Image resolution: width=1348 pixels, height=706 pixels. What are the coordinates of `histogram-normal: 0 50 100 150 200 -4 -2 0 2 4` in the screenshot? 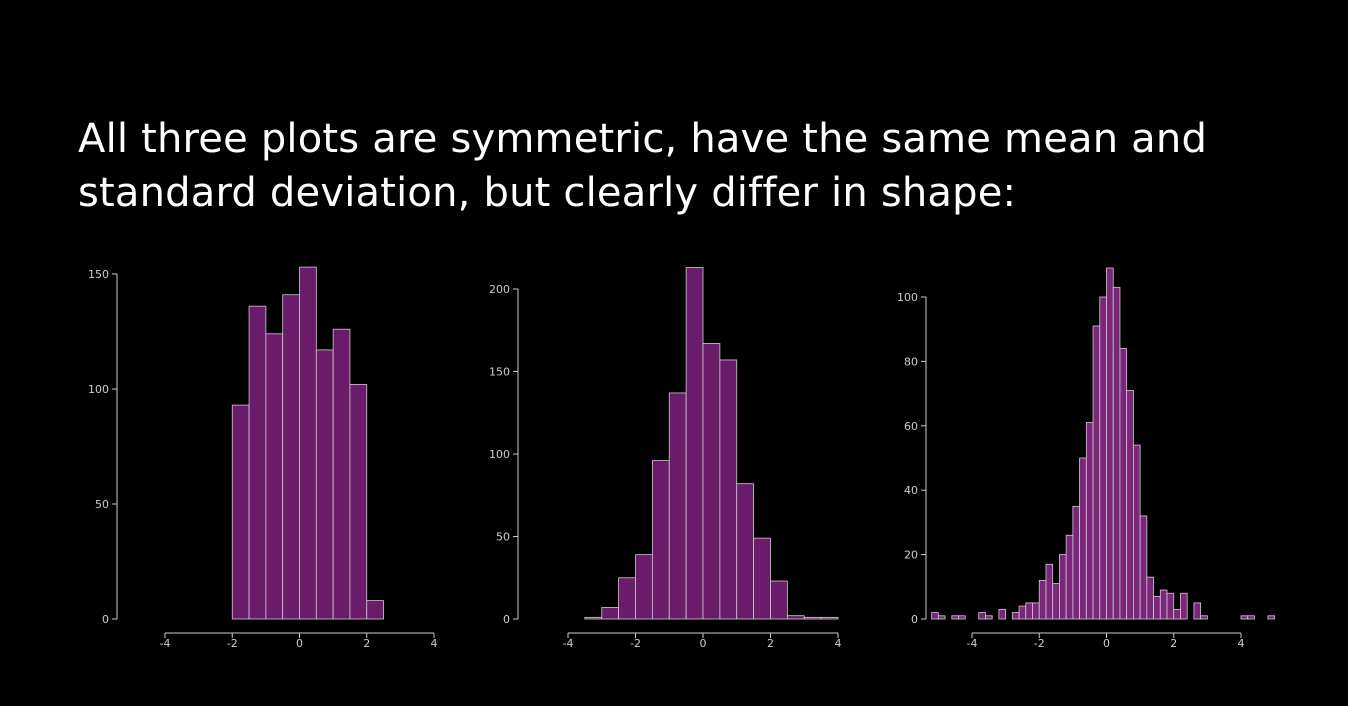 It's located at (665, 458).